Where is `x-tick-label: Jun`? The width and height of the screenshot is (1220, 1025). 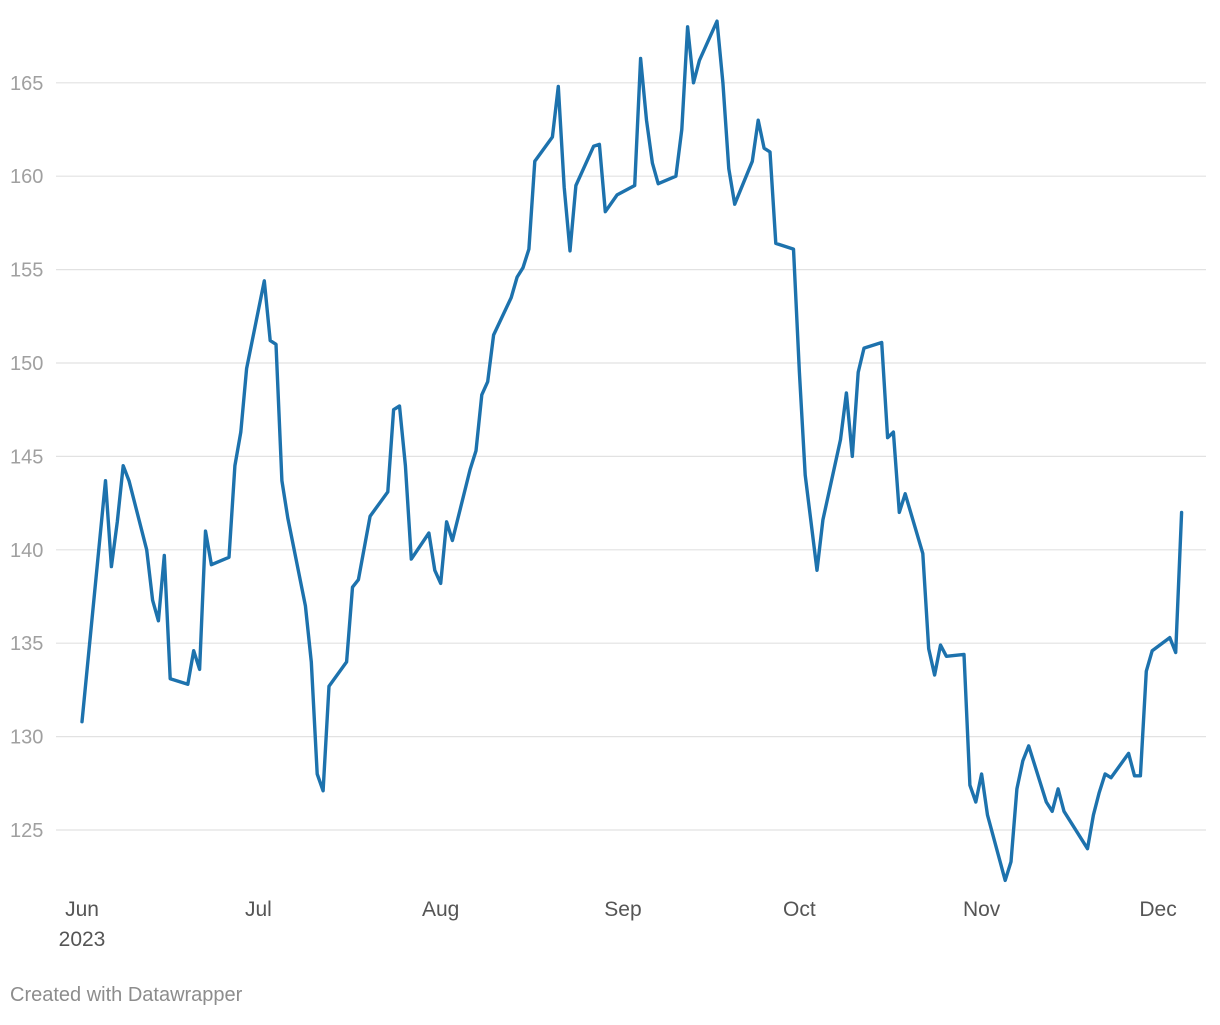 x-tick-label: Jun is located at coordinates (82, 909).